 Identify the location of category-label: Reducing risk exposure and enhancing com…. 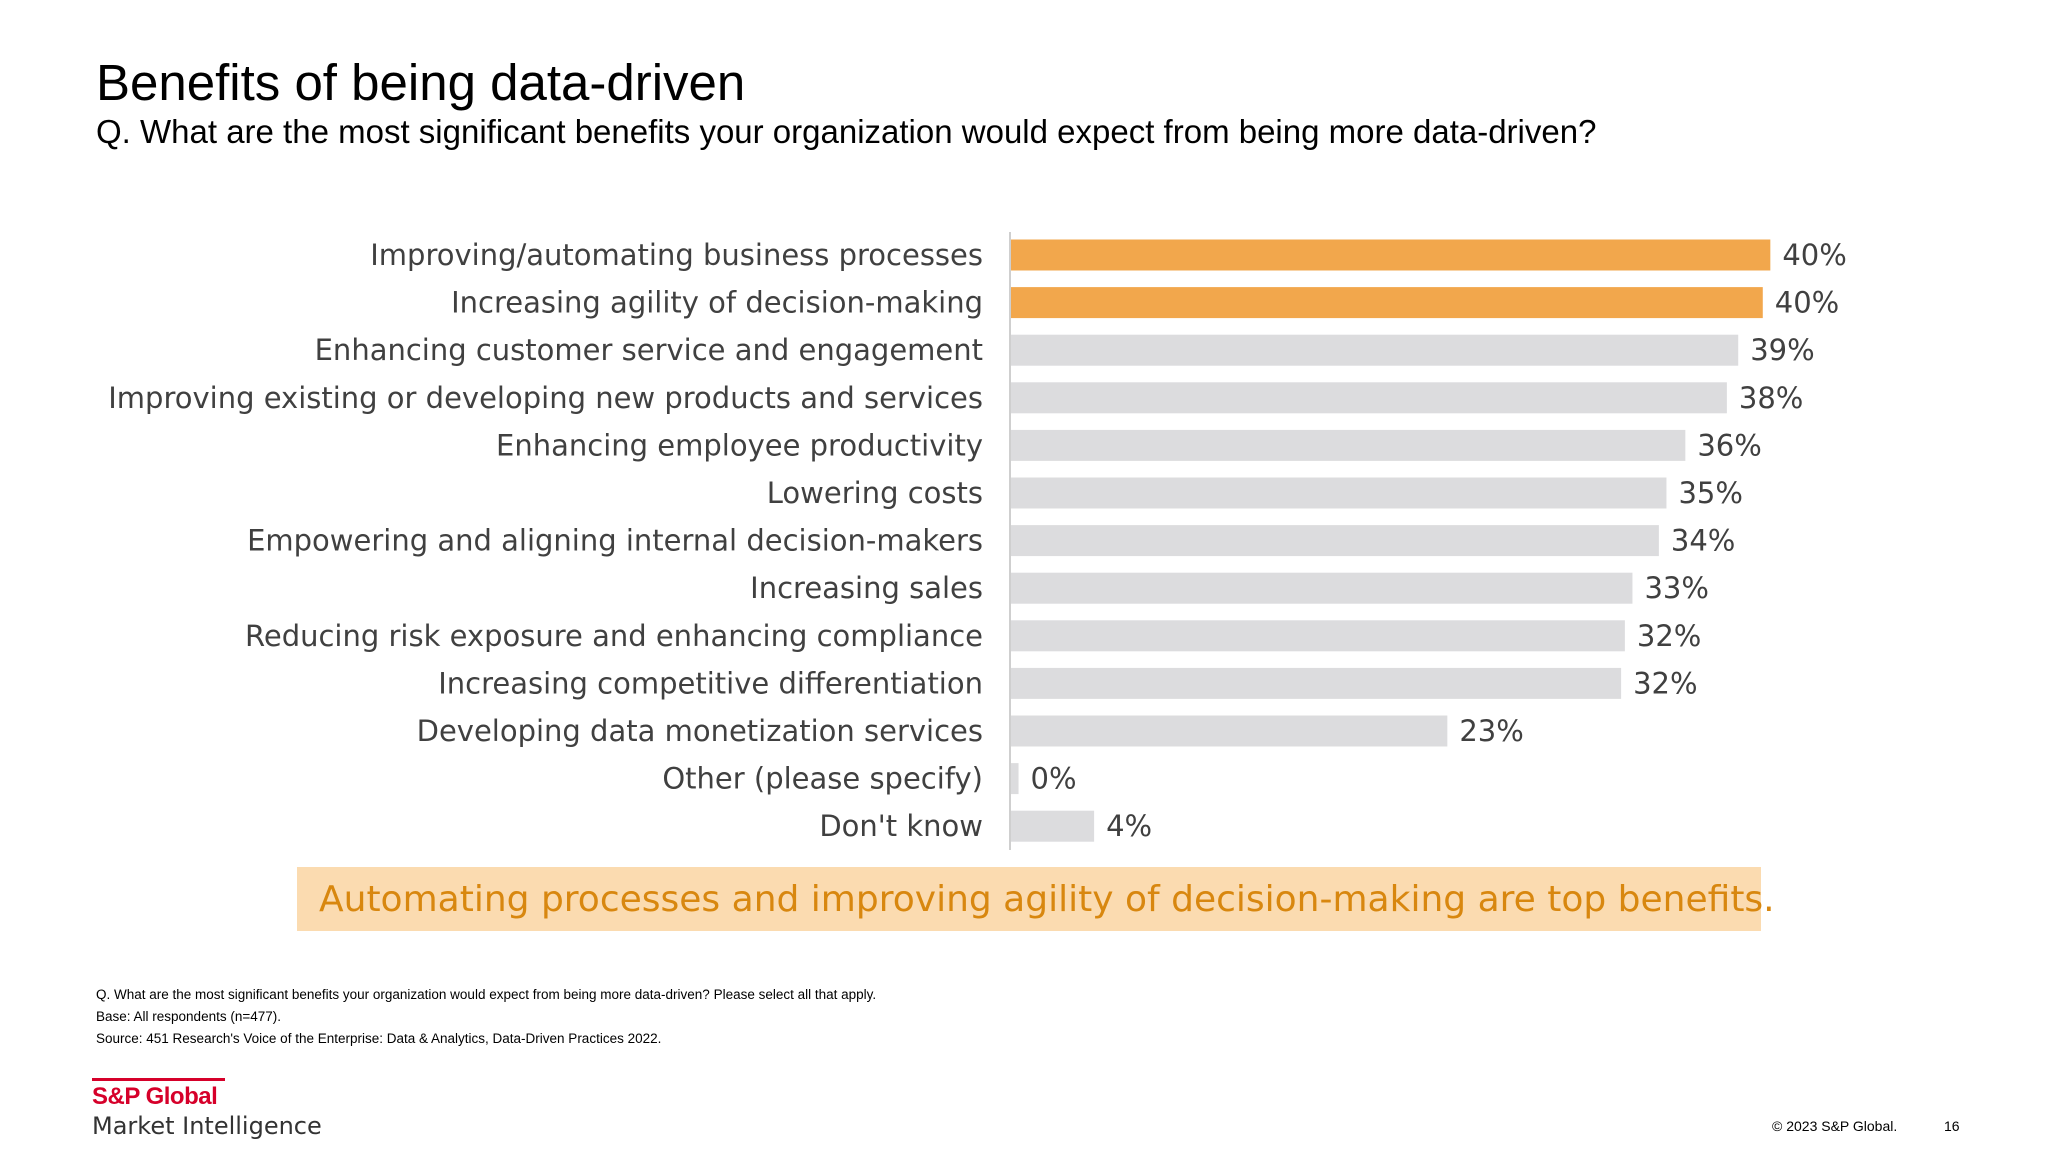
(614, 636).